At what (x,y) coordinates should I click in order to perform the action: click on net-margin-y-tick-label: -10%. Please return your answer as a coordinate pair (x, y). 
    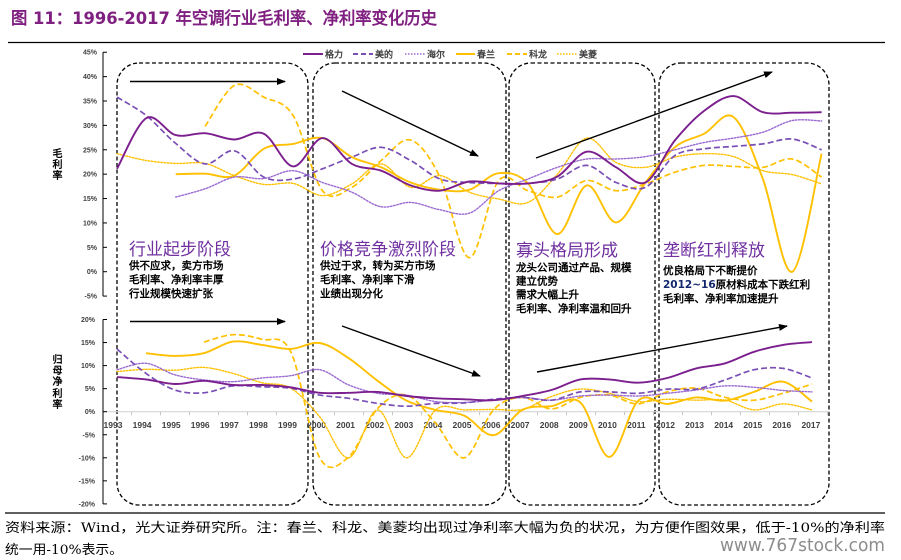
    Looking at the image, I should click on (87, 458).